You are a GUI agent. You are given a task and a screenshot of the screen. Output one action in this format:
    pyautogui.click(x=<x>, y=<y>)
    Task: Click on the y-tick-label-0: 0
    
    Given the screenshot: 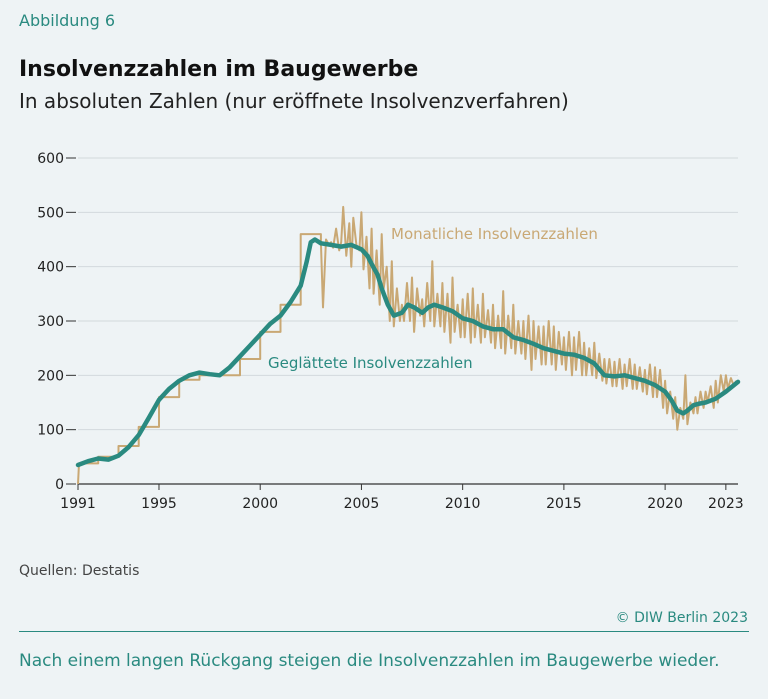 What is the action you would take?
    pyautogui.click(x=59, y=485)
    